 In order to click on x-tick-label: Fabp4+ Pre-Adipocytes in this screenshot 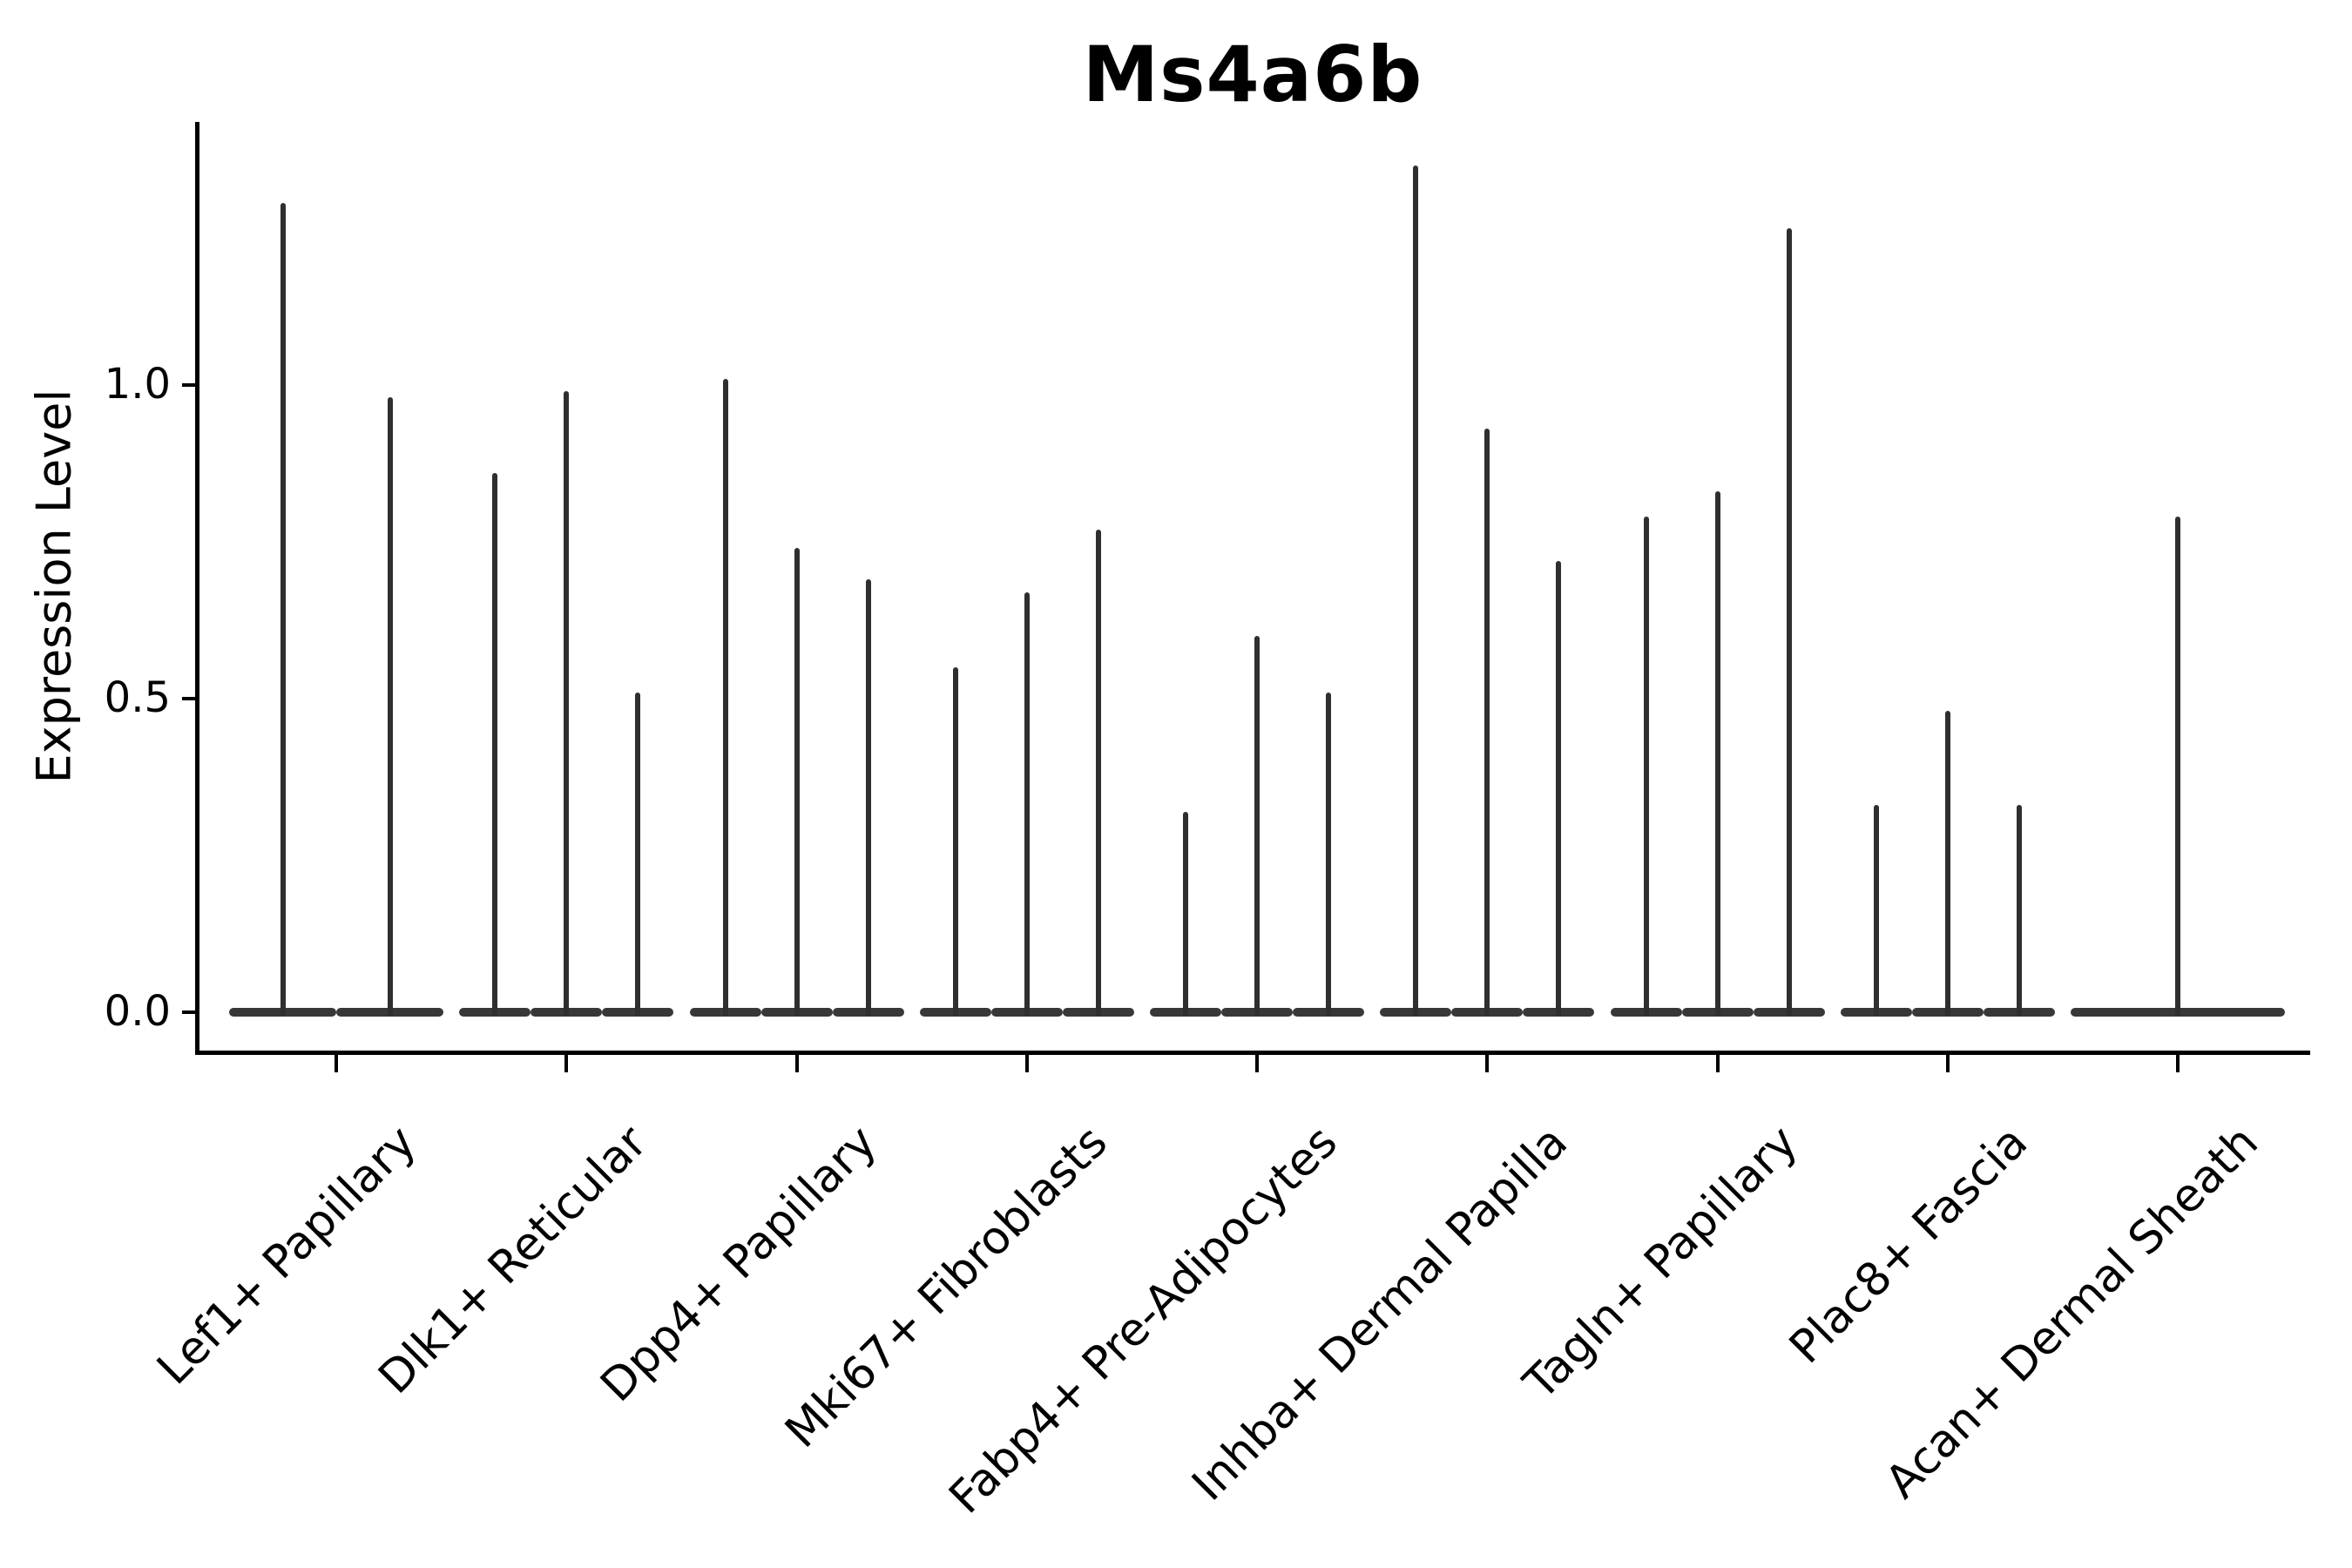, I will do `click(1143, 1320)`.